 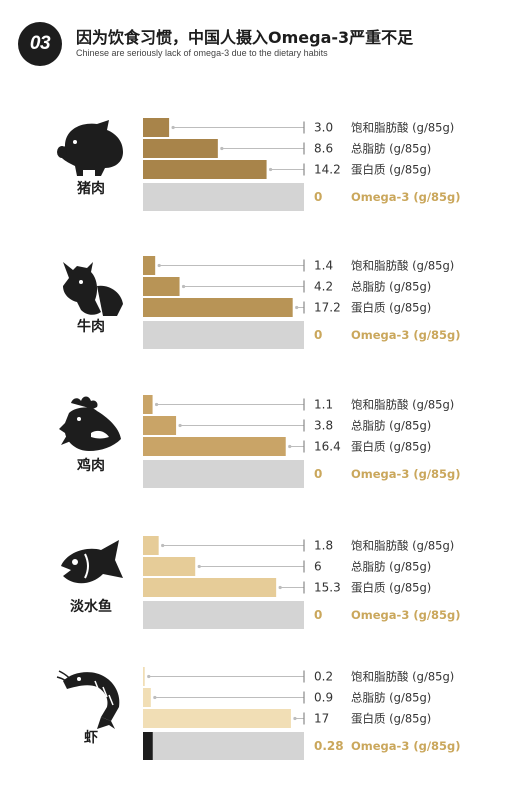 What do you see at coordinates (323, 698) in the screenshot?
I see `value-label: 0.9` at bounding box center [323, 698].